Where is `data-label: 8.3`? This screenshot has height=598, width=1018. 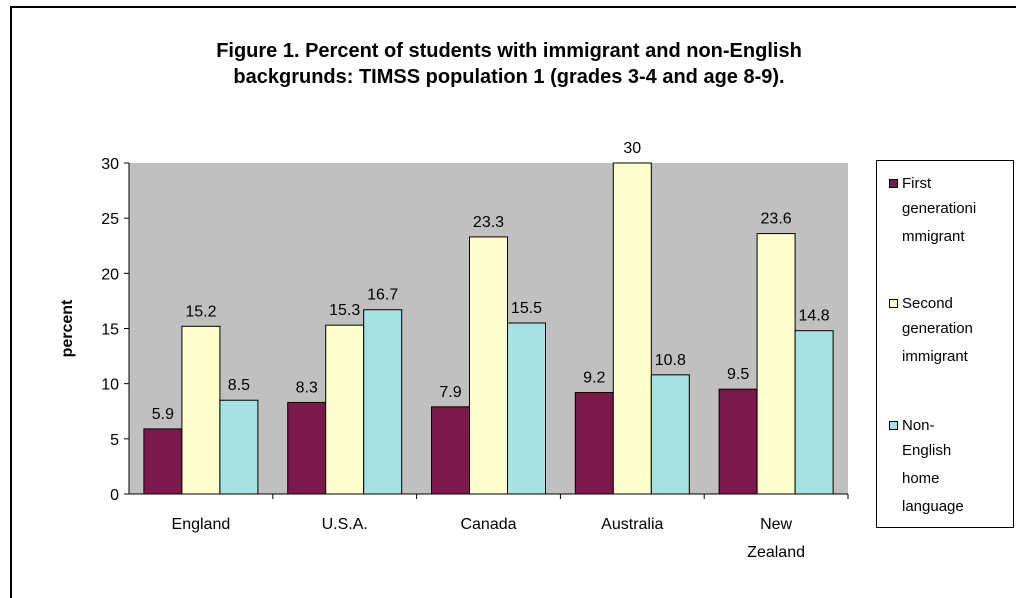
data-label: 8.3 is located at coordinates (307, 387).